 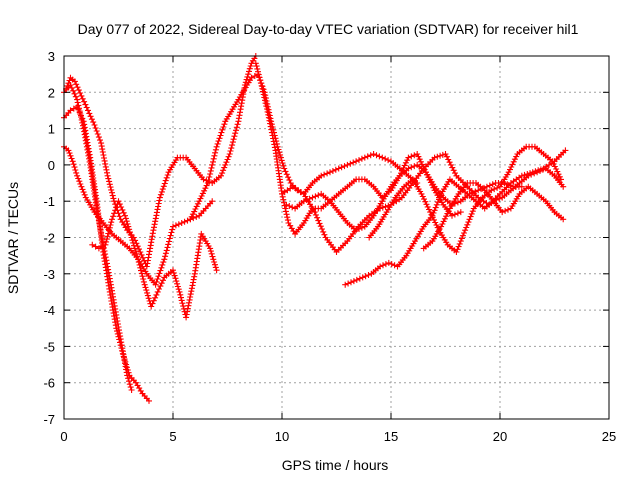 What do you see at coordinates (282, 436) in the screenshot?
I see `x-tick-label: 10` at bounding box center [282, 436].